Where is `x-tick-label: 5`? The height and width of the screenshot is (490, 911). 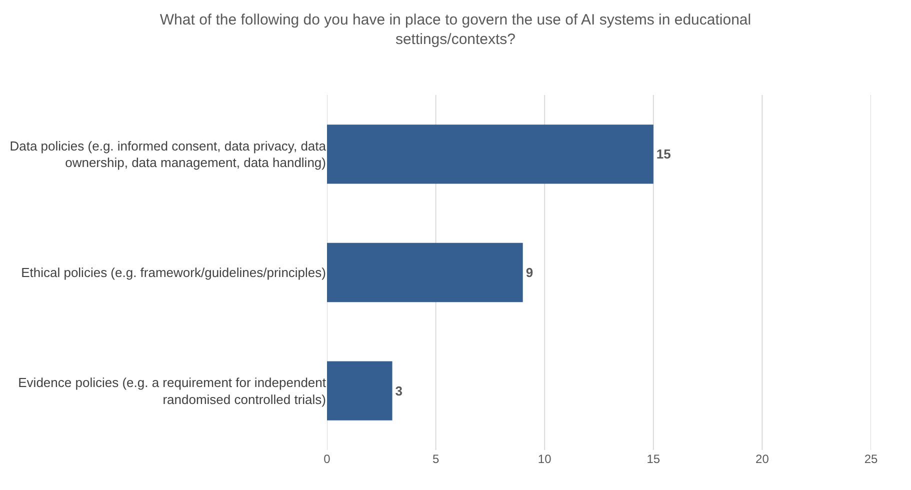
x-tick-label: 5 is located at coordinates (436, 459).